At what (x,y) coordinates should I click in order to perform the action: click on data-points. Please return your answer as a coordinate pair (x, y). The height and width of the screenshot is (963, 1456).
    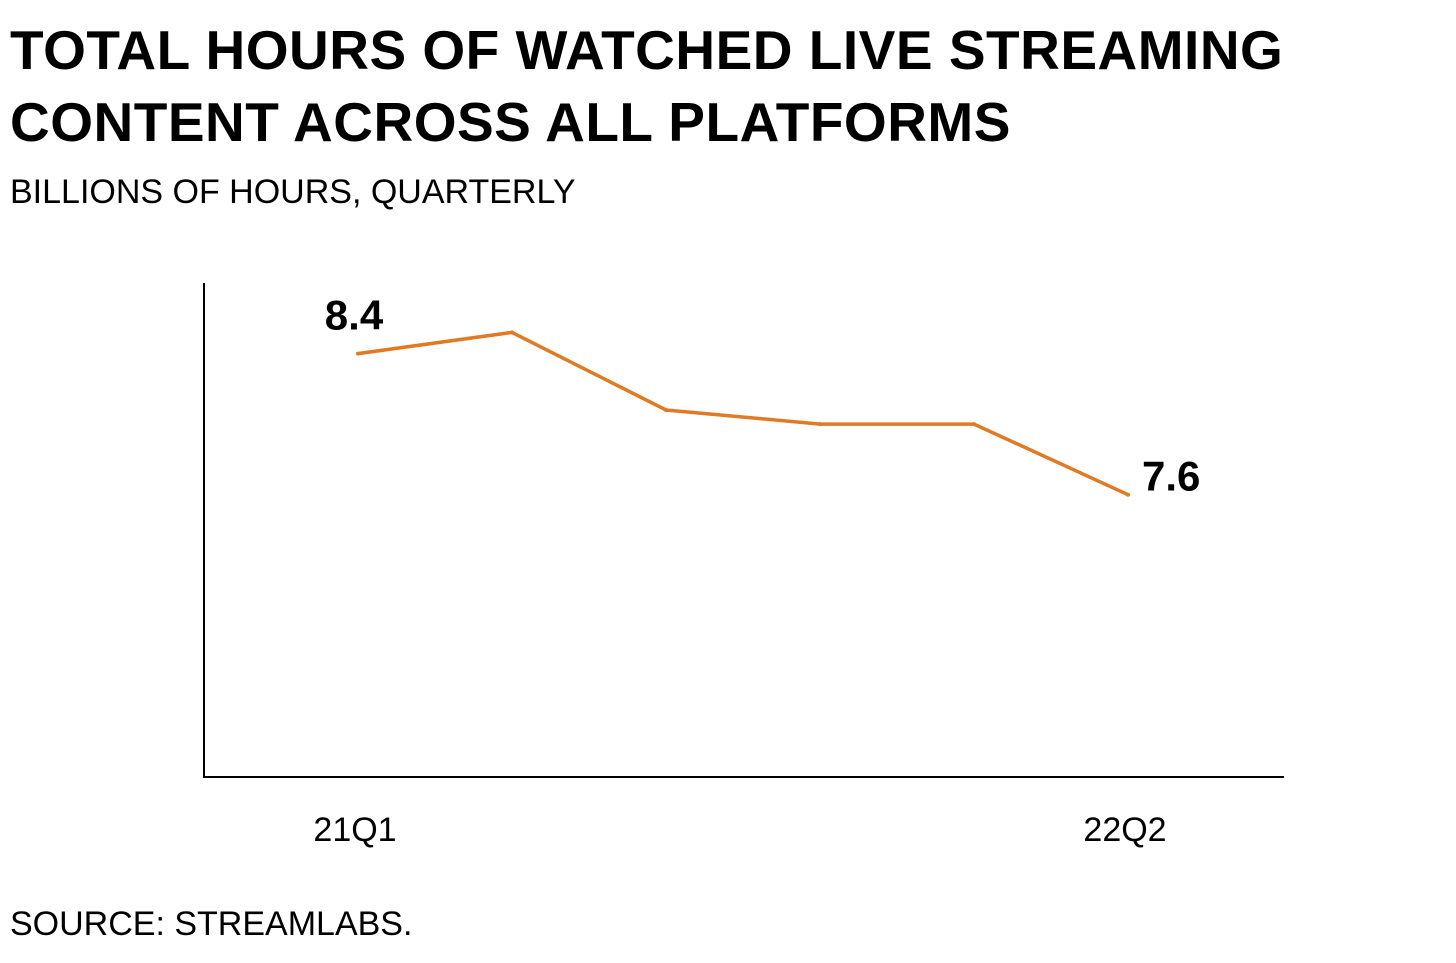
    Looking at the image, I should click on (743, 413).